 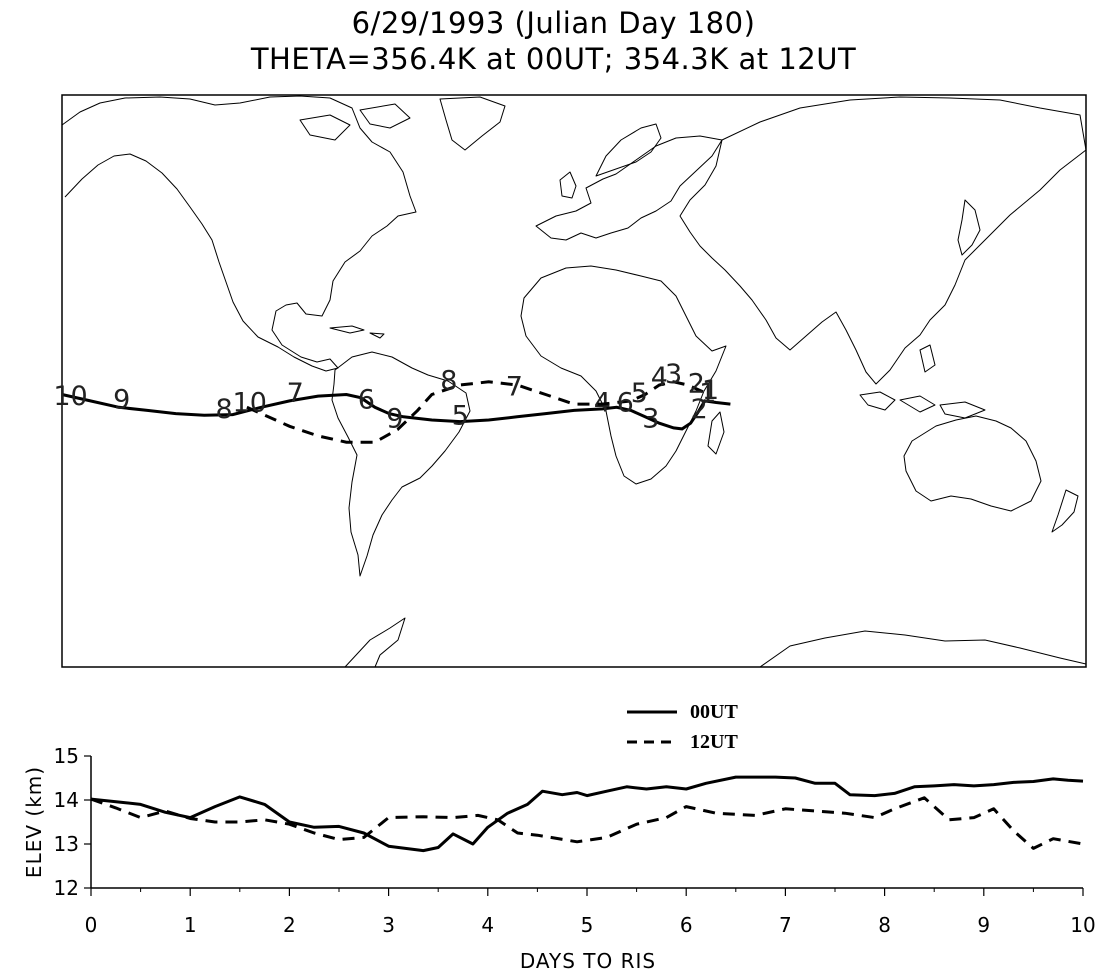 I want to click on x-tick-label: 10, so click(x=1082, y=925).